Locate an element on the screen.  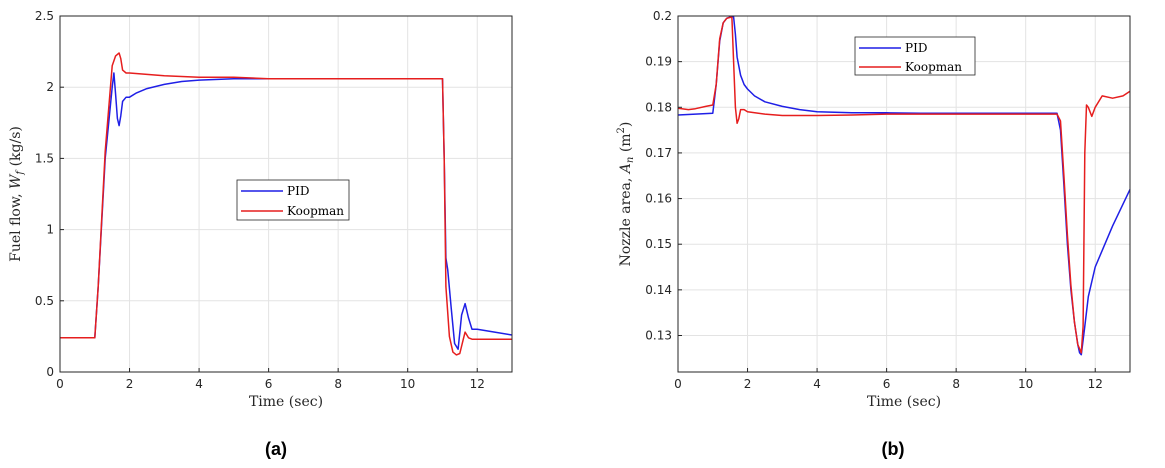
y-tick-label-a: 1.5 is located at coordinates (44, 158).